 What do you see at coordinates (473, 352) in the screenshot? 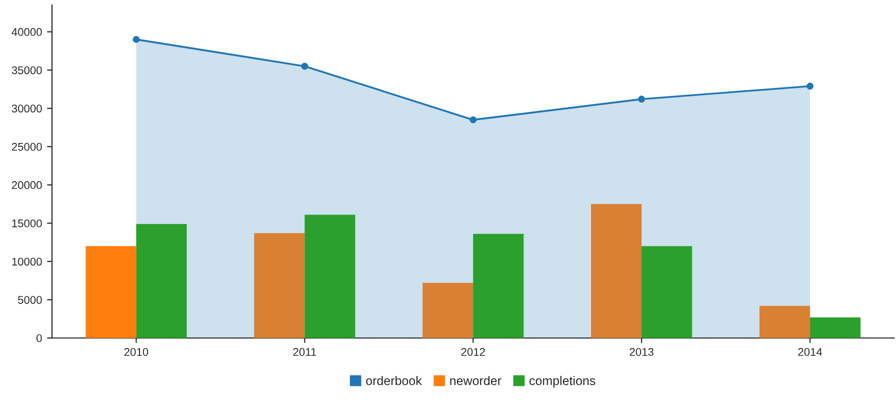
I see `x-tick-label: 2012` at bounding box center [473, 352].